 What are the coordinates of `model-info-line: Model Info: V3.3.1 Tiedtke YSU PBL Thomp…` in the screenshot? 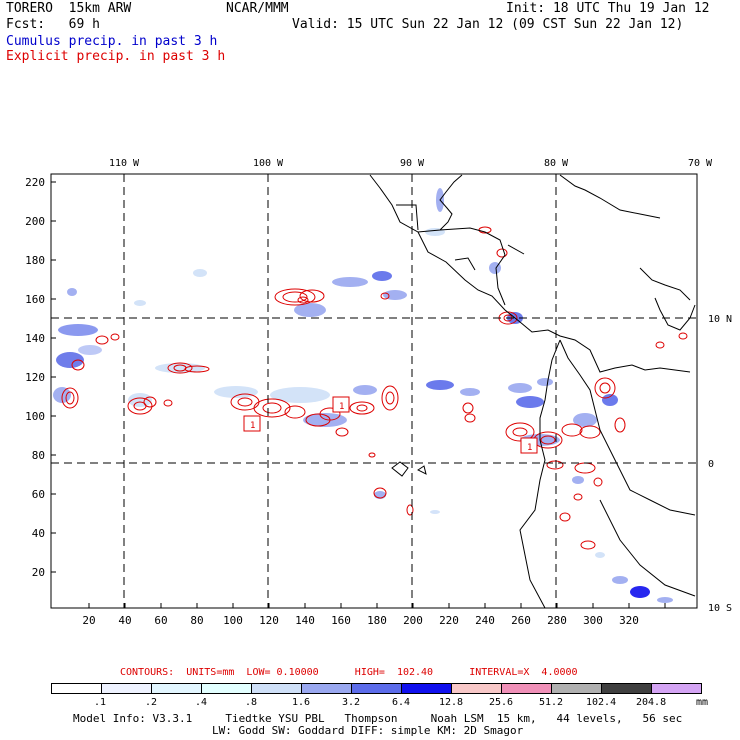 It's located at (378, 718).